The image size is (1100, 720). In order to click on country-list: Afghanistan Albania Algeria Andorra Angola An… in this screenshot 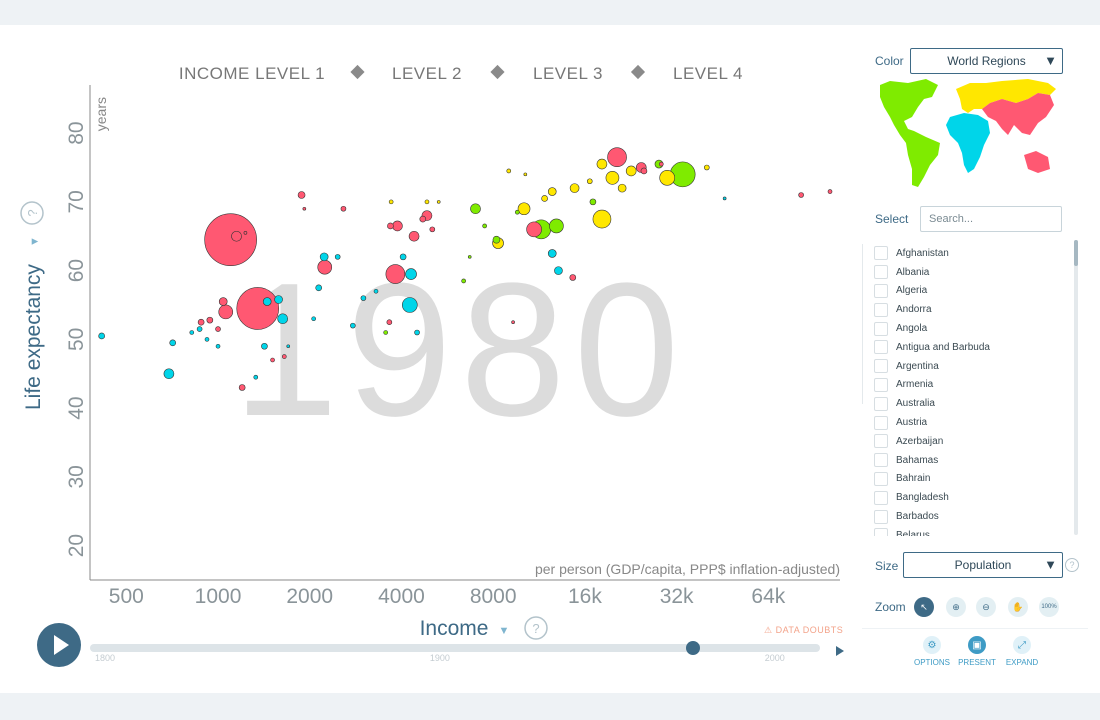, I will do `click(974, 390)`.